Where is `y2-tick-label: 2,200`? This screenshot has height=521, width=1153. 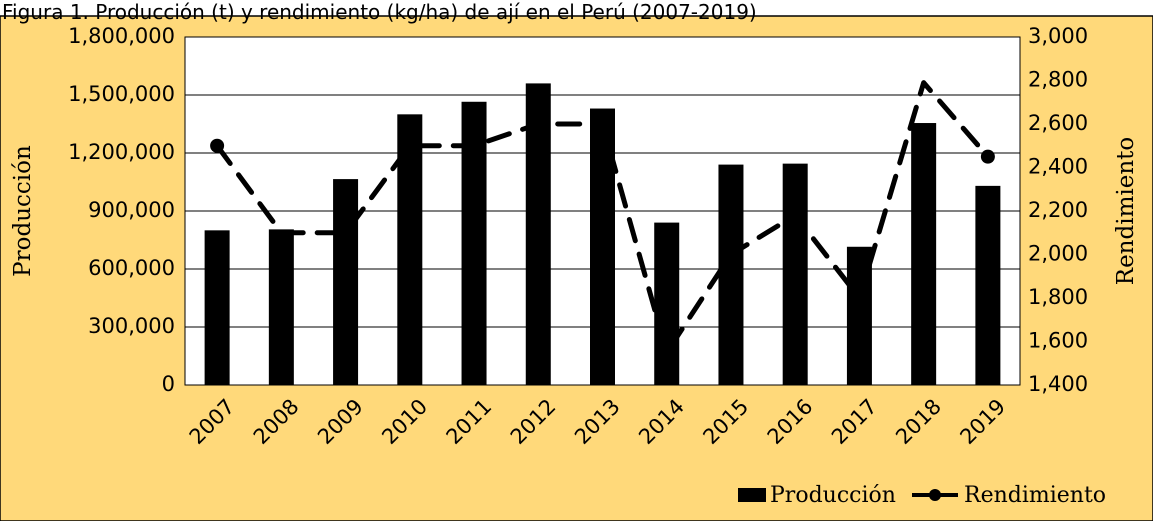 y2-tick-label: 2,200 is located at coordinates (1058, 210).